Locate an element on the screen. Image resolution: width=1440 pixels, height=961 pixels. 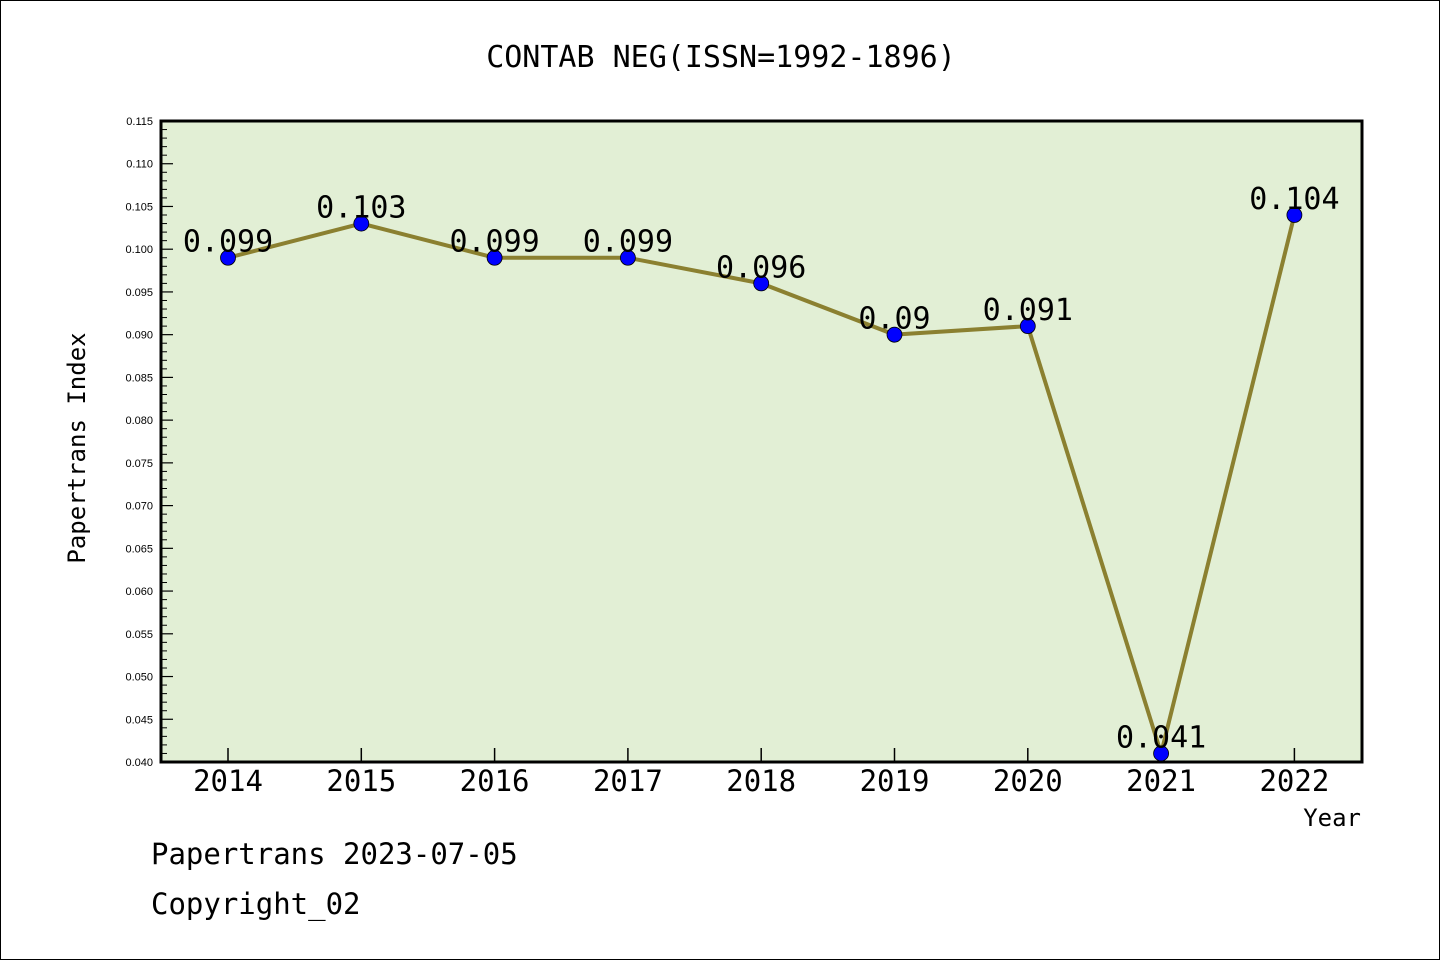
y-tick-label: 0.045 is located at coordinates (139, 720).